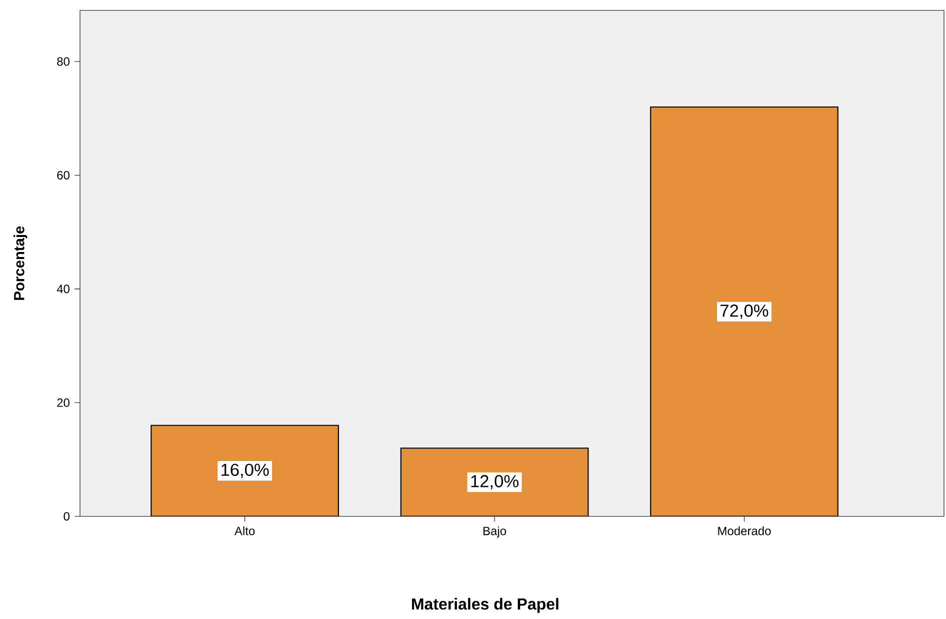 The width and height of the screenshot is (946, 619). What do you see at coordinates (63, 289) in the screenshot?
I see `y-tick-label: 40` at bounding box center [63, 289].